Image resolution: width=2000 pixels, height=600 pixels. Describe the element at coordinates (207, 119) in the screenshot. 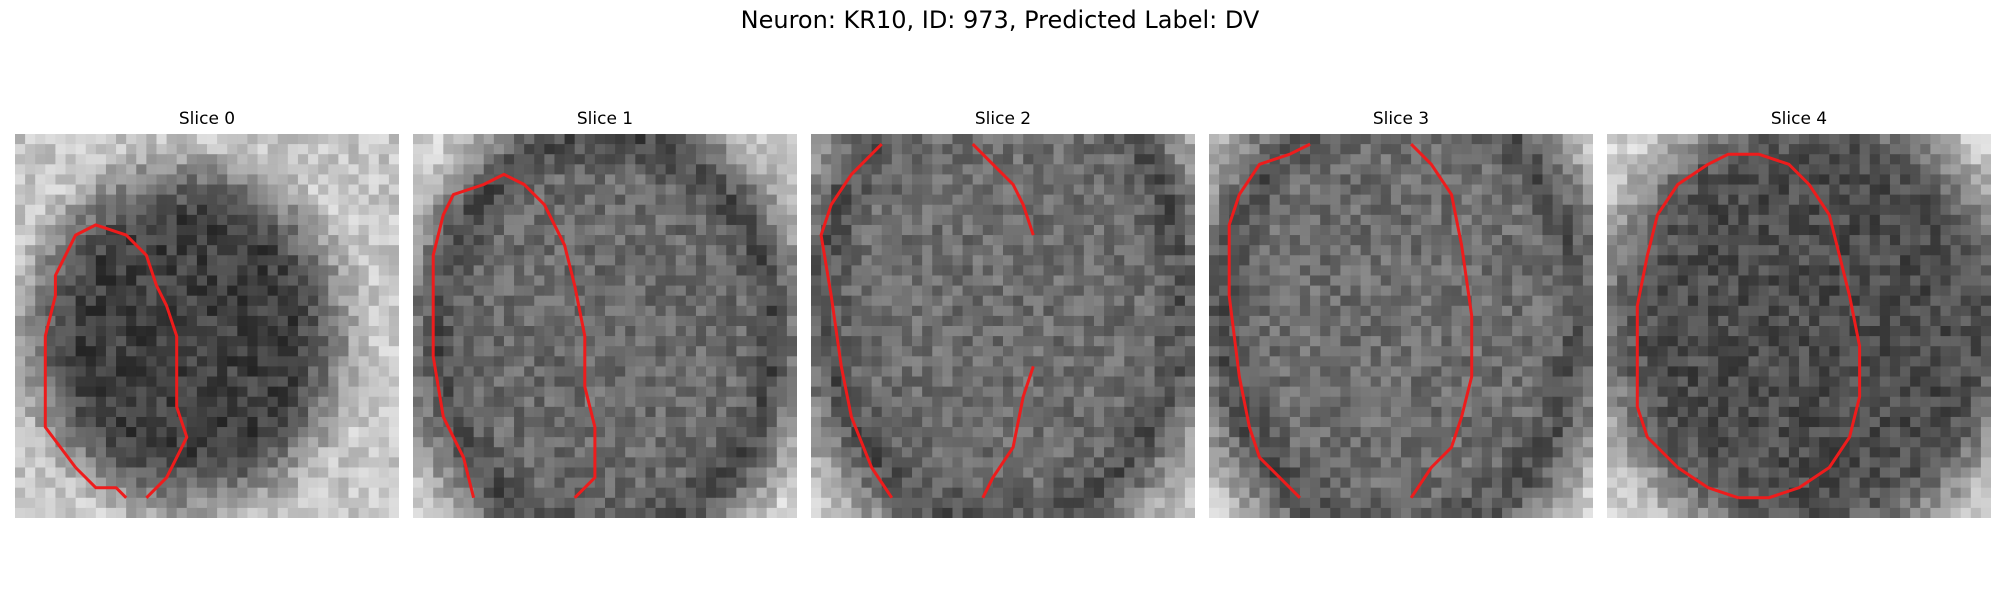

I see `slice-title-0: Slice 0` at that location.